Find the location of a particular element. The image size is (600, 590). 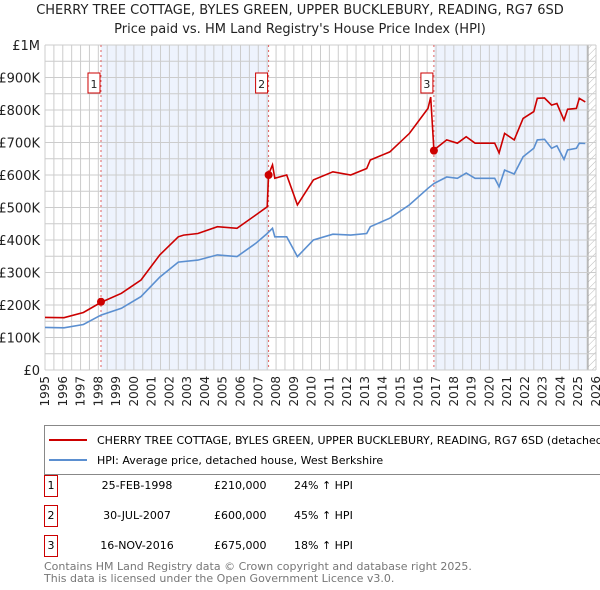

y-tick-label: £300K is located at coordinates (20, 274).